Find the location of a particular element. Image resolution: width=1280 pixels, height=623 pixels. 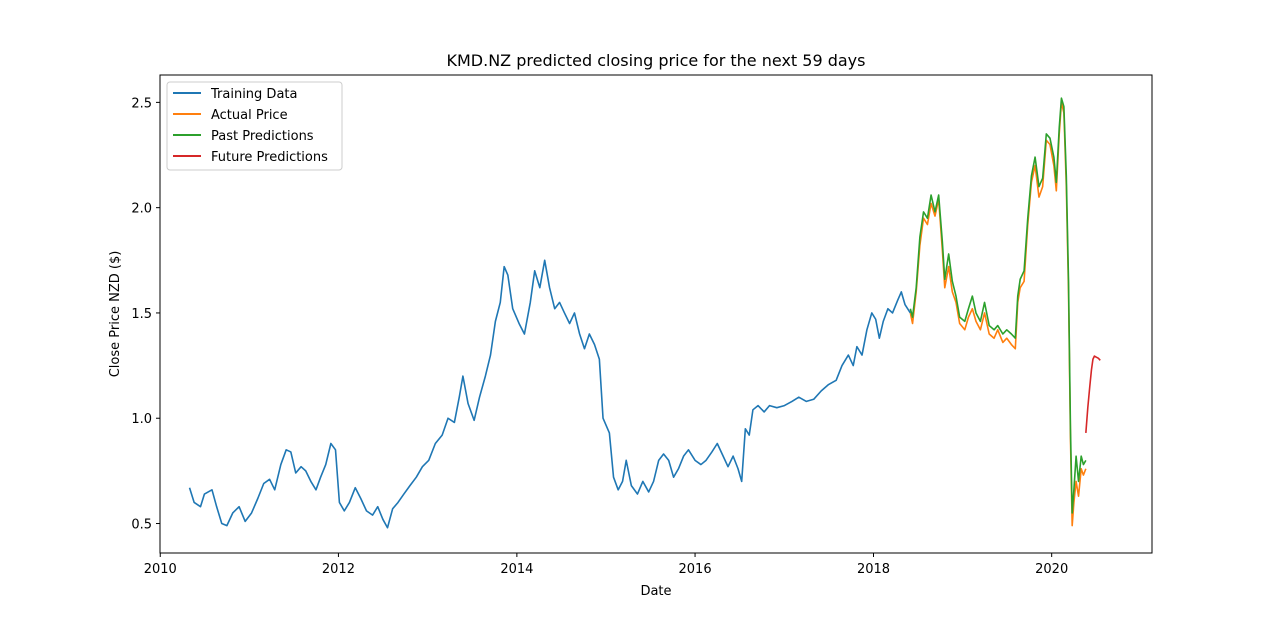

x-tick-label: 2010 is located at coordinates (160, 569).